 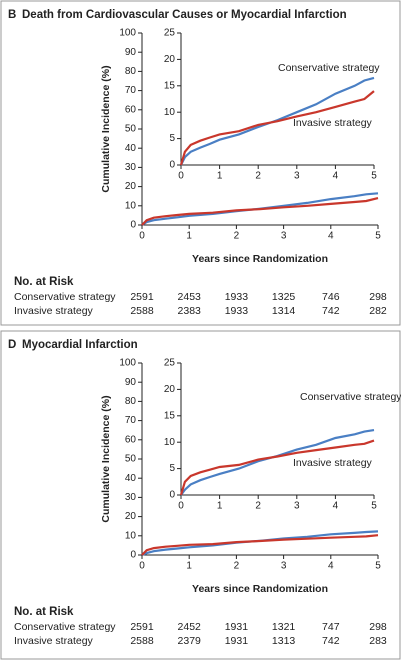 What do you see at coordinates (190, 627) in the screenshot?
I see `risk-value: 2452` at bounding box center [190, 627].